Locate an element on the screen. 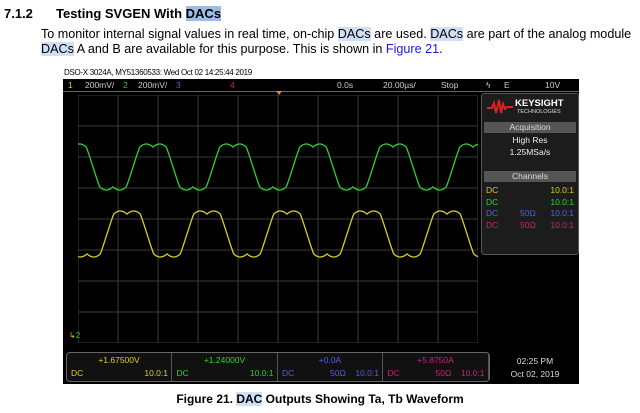  acq-mode: High Res is located at coordinates (530, 140).